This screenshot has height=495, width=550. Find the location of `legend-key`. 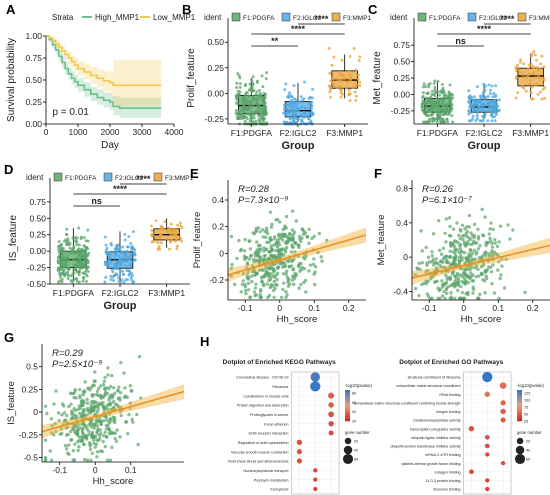

legend-key is located at coordinates (108, 177).